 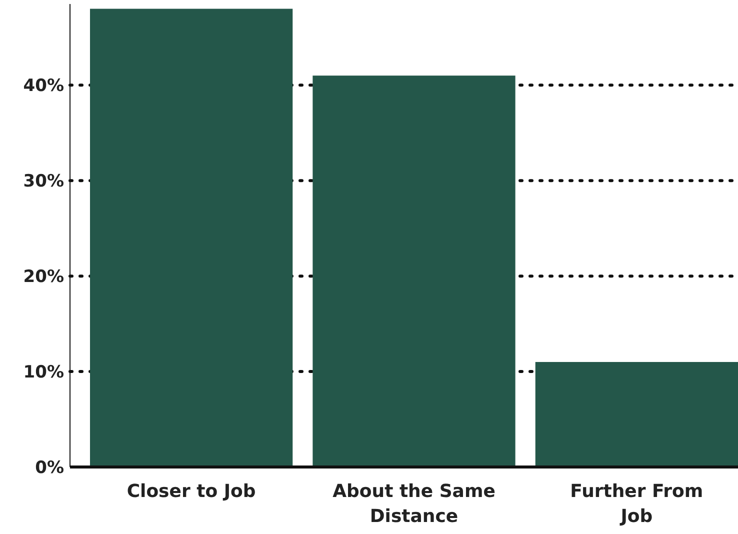 I want to click on y-tick-label: 0%, so click(x=49, y=468).